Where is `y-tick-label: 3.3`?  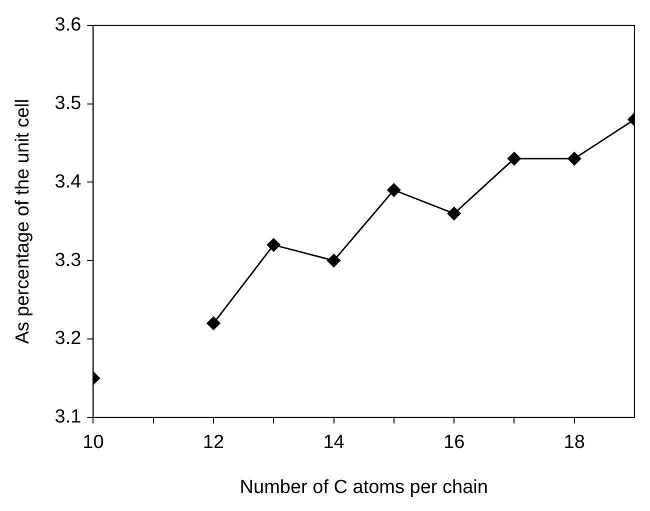
y-tick-label: 3.3 is located at coordinates (68, 260).